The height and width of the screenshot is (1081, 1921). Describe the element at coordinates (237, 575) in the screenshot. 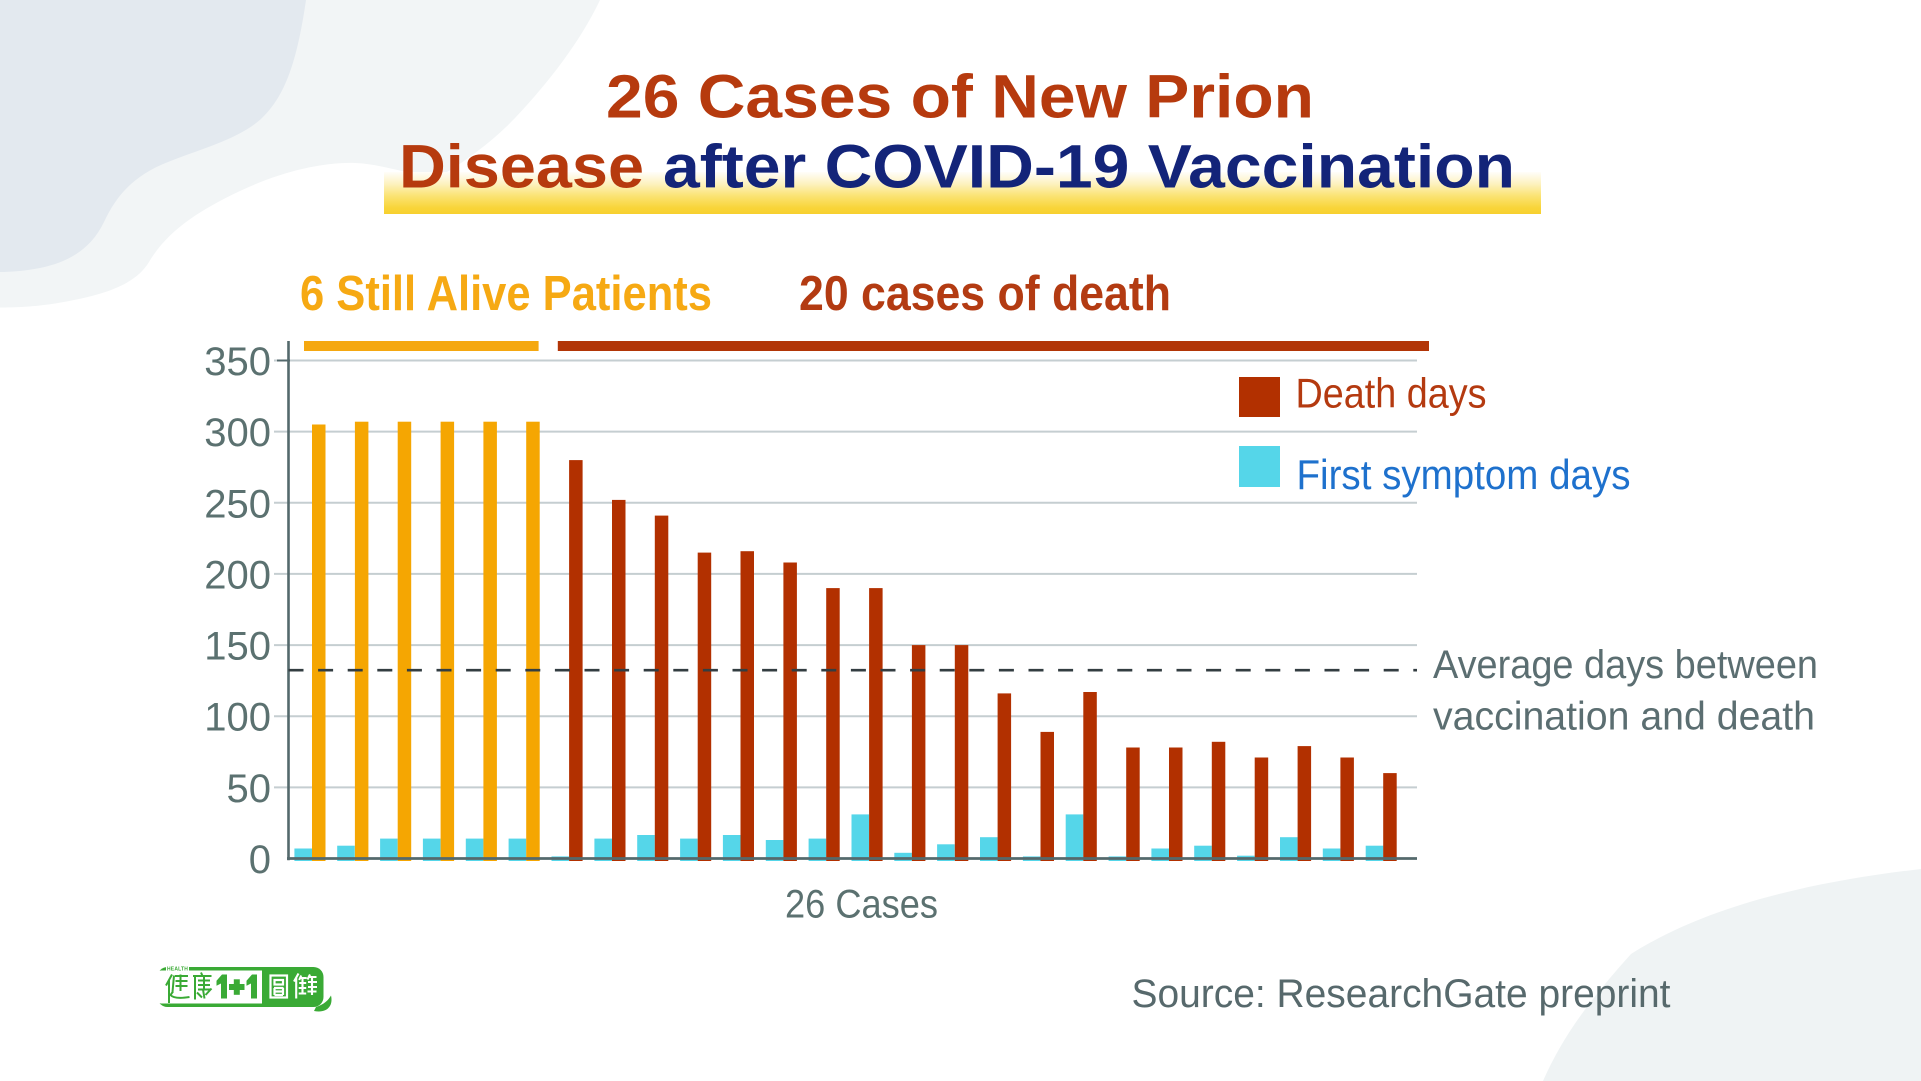

I see `svg-text: 200` at that location.